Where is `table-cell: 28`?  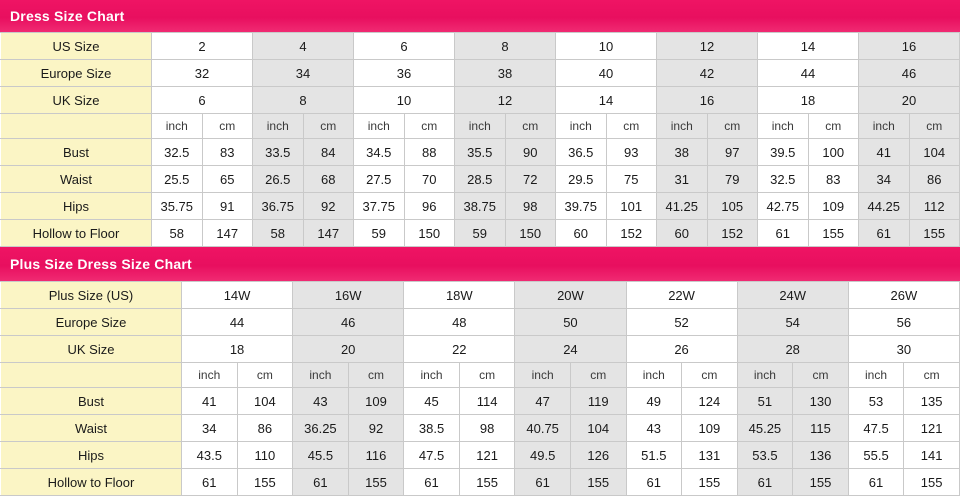 table-cell: 28 is located at coordinates (792, 349).